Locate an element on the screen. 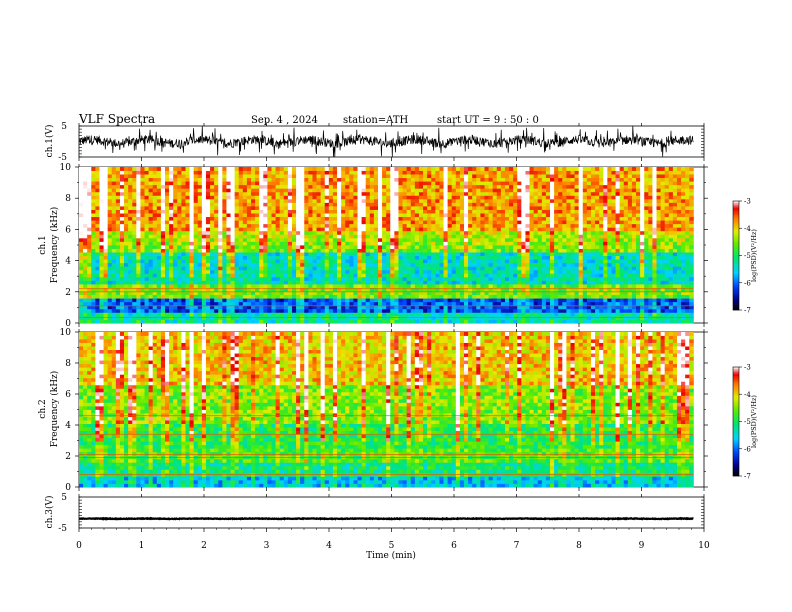 The height and width of the screenshot is (612, 792). date-label: Sep. 4 , 2024 is located at coordinates (284, 120).